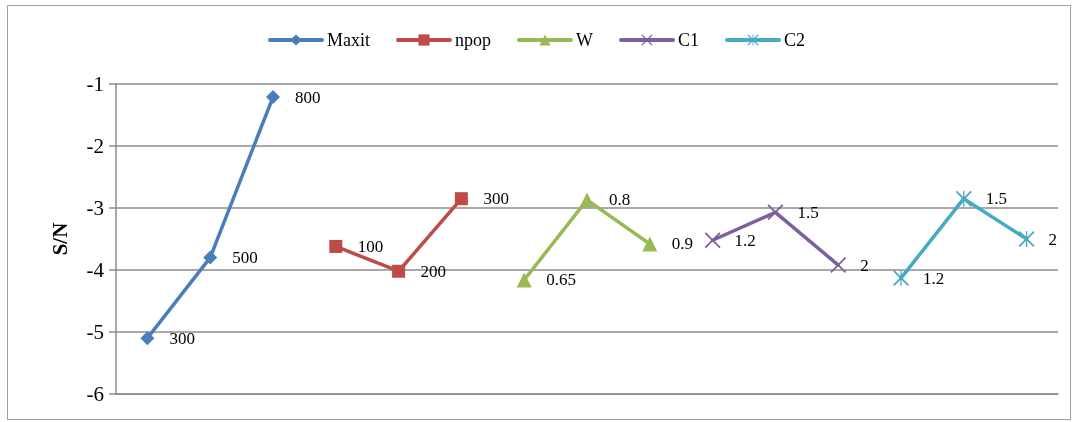 The height and width of the screenshot is (422, 1073). What do you see at coordinates (561, 280) in the screenshot?
I see `annotation: 0.65` at bounding box center [561, 280].